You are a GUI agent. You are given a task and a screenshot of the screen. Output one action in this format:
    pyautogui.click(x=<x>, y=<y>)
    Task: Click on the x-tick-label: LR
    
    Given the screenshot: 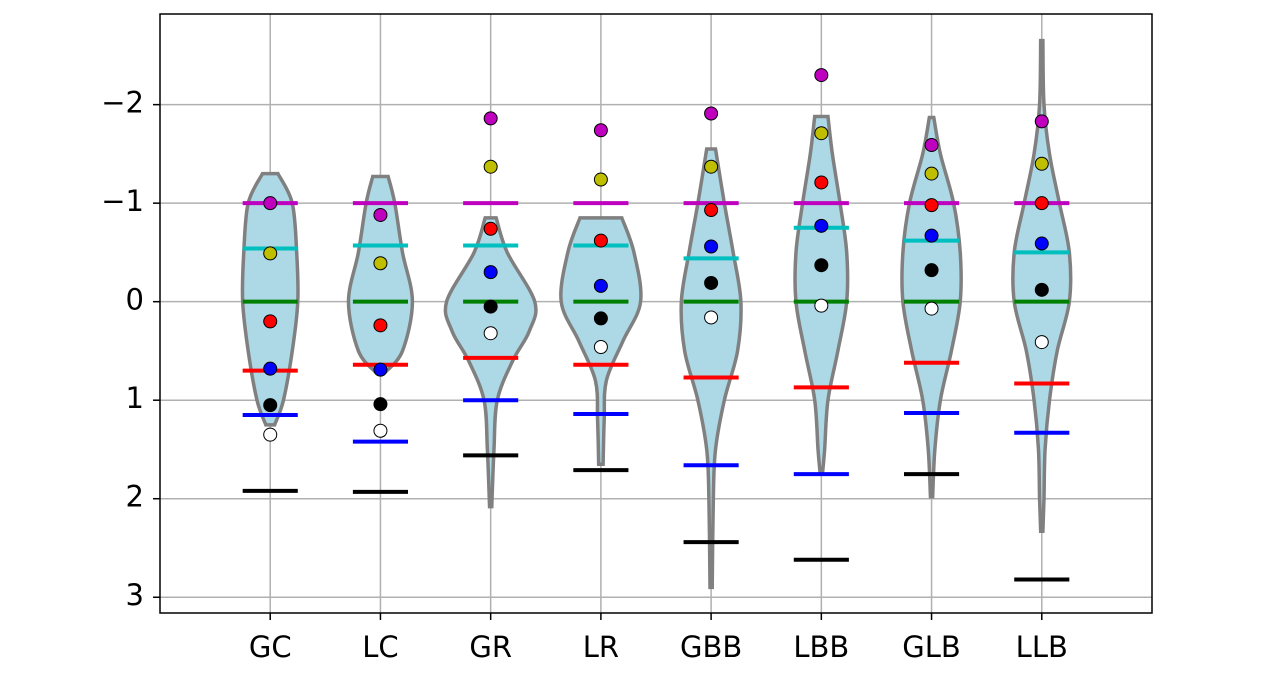 What is the action you would take?
    pyautogui.click(x=601, y=647)
    